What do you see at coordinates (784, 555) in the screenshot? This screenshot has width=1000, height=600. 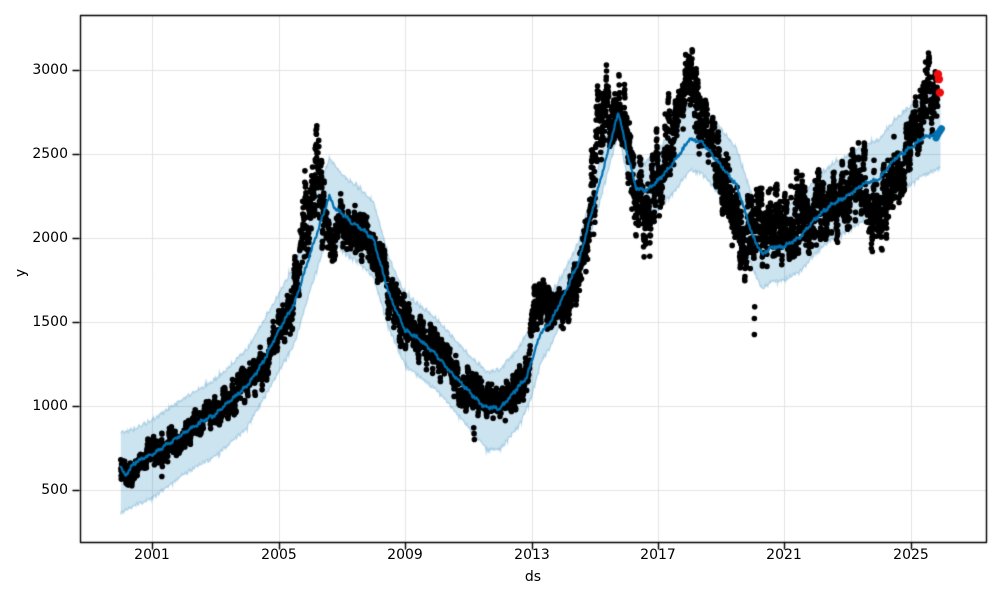 I see `x-tick-label: 2021` at bounding box center [784, 555].